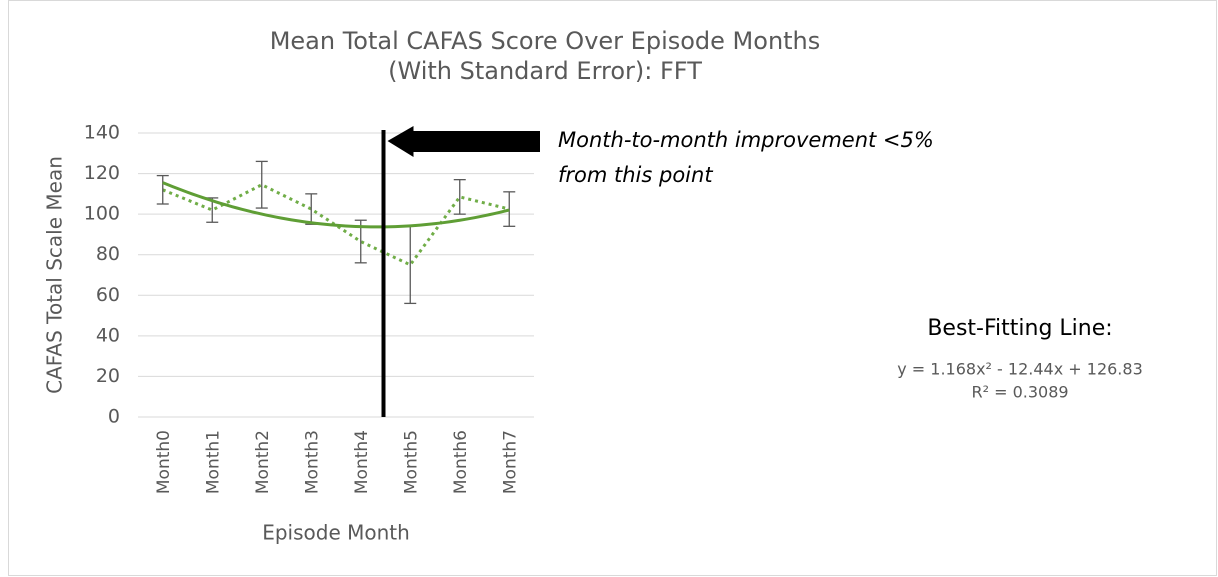 This screenshot has width=1218, height=577. What do you see at coordinates (336, 533) in the screenshot?
I see `x-axis-label: Episode Month` at bounding box center [336, 533].